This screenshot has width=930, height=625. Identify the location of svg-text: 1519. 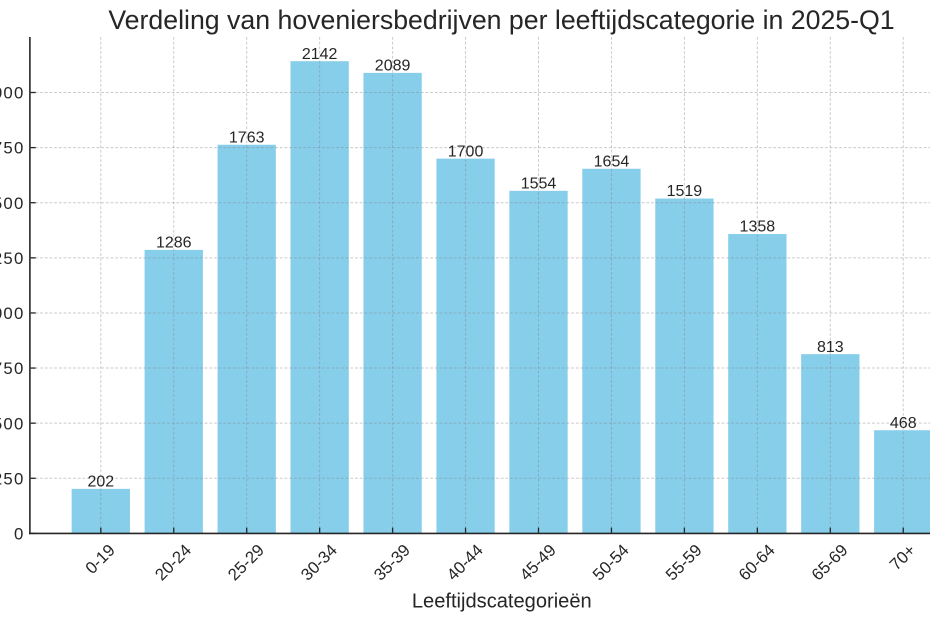
(685, 191).